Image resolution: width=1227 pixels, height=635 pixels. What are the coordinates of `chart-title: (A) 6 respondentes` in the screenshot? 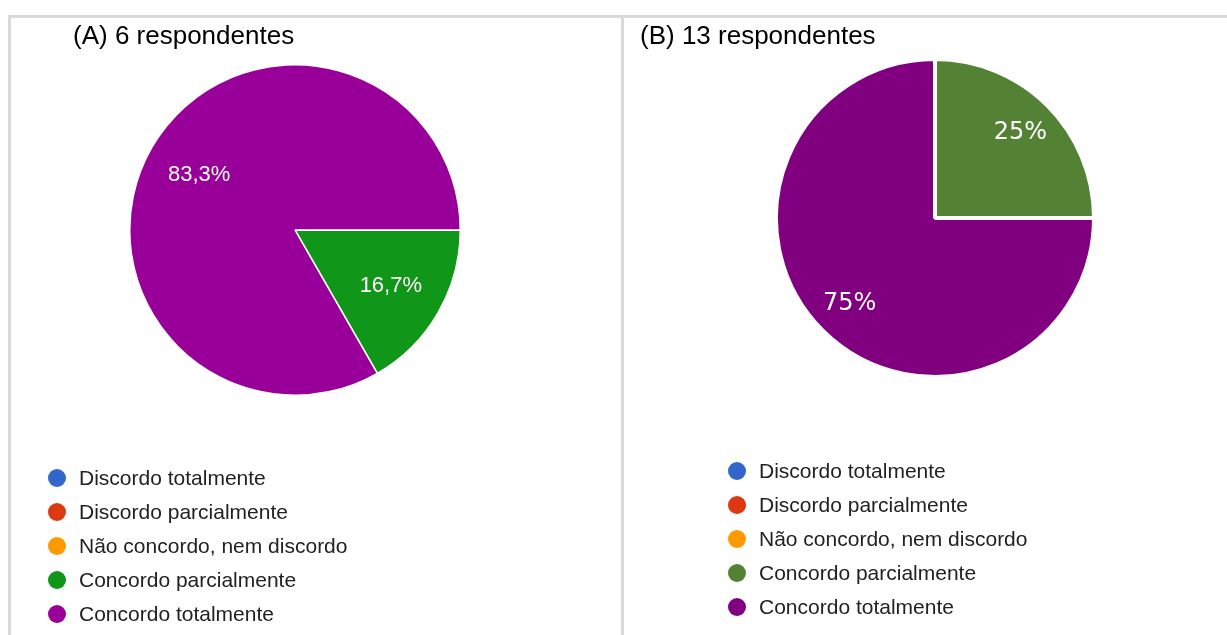 It's located at (184, 35).